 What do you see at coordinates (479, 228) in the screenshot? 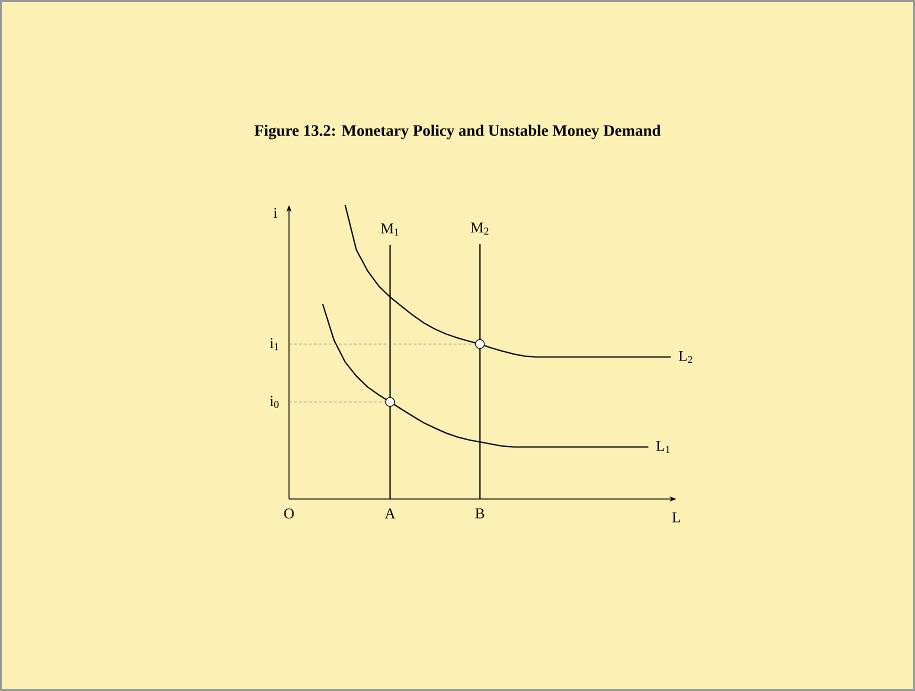
I see `series-label: M$_{2}$` at bounding box center [479, 228].